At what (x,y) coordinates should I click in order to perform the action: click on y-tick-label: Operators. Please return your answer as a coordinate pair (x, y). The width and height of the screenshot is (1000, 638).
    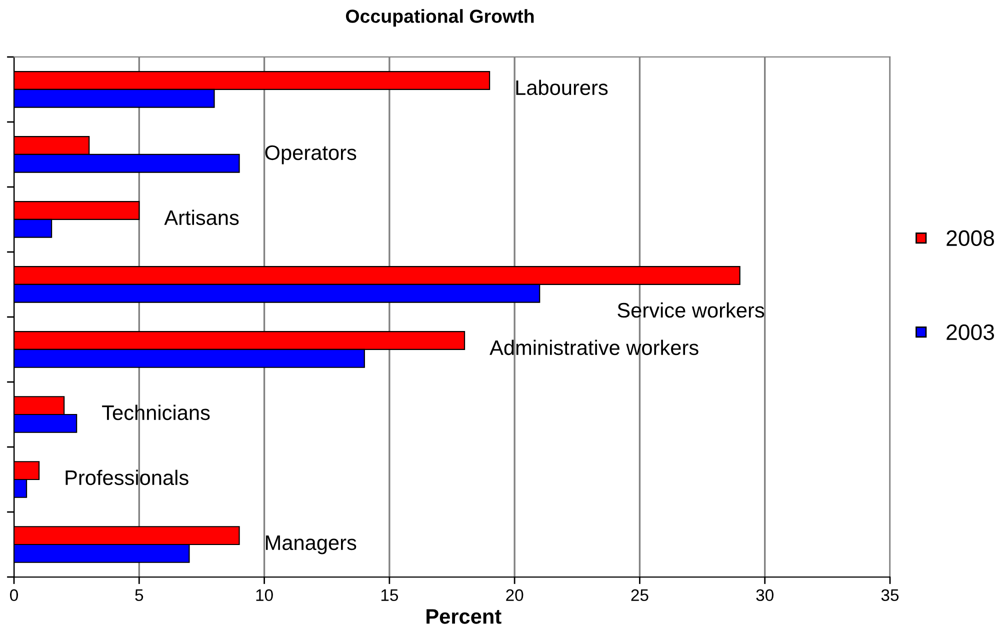
    Looking at the image, I should click on (310, 154).